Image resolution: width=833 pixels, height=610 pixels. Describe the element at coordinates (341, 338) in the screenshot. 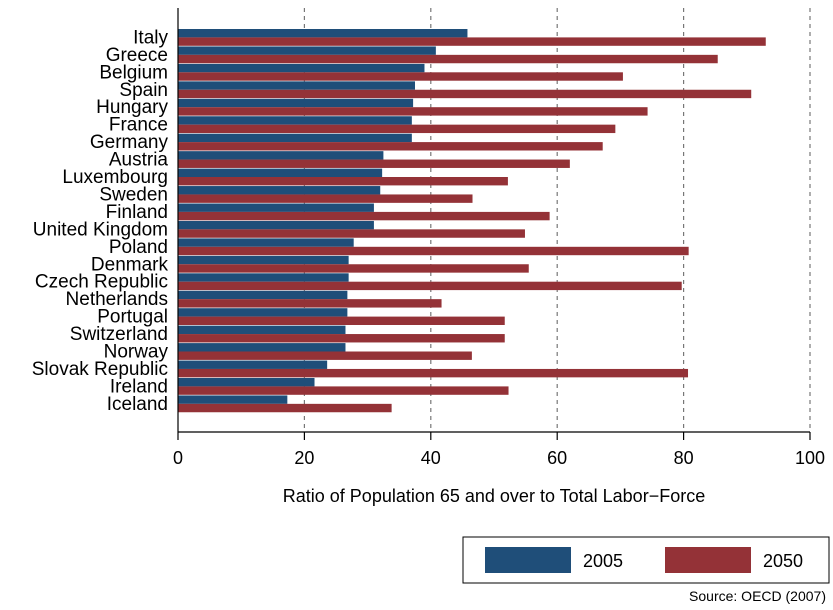

I see `bar-switzerland-2050` at that location.